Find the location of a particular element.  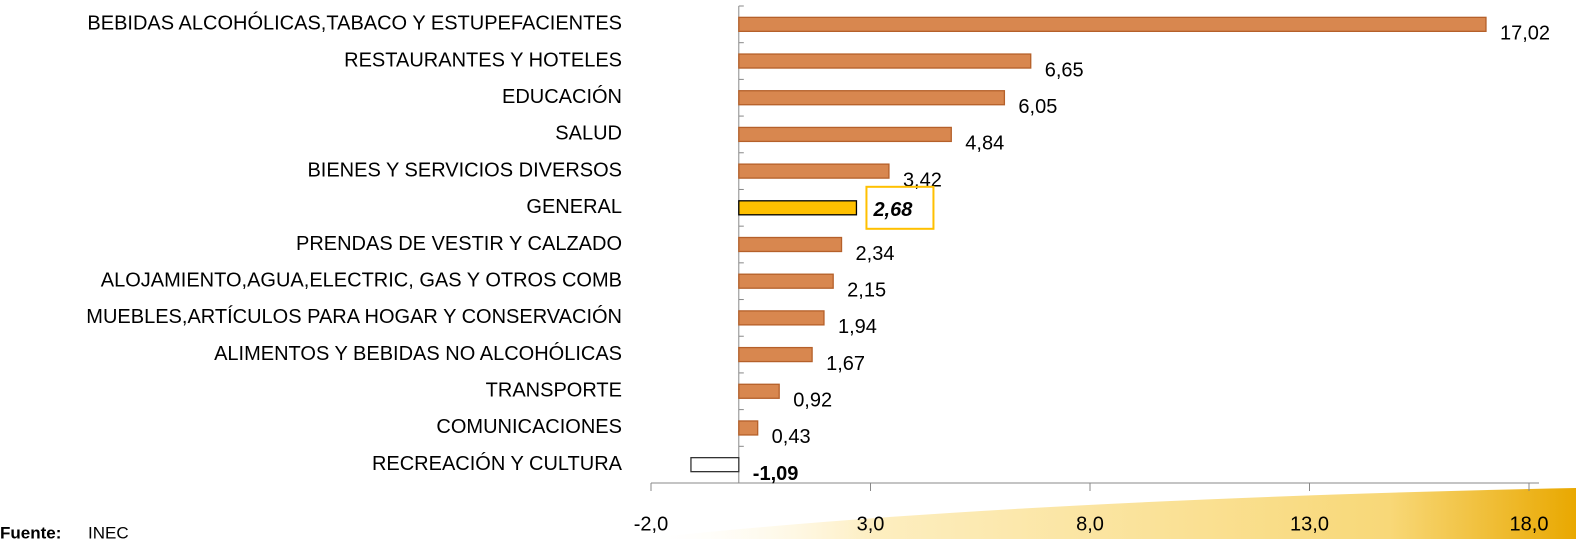

value-label: 1,67 is located at coordinates (845, 364).